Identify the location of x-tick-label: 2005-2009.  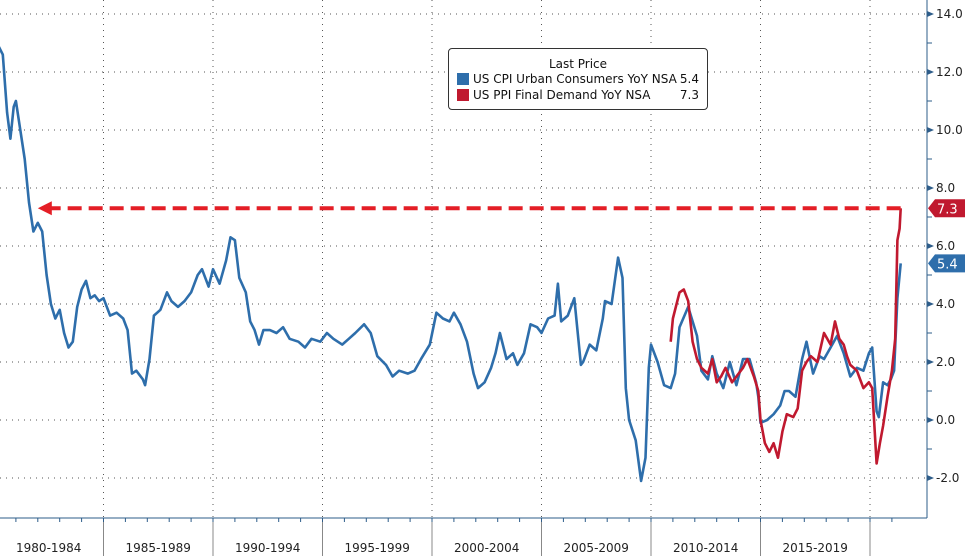
(596, 548).